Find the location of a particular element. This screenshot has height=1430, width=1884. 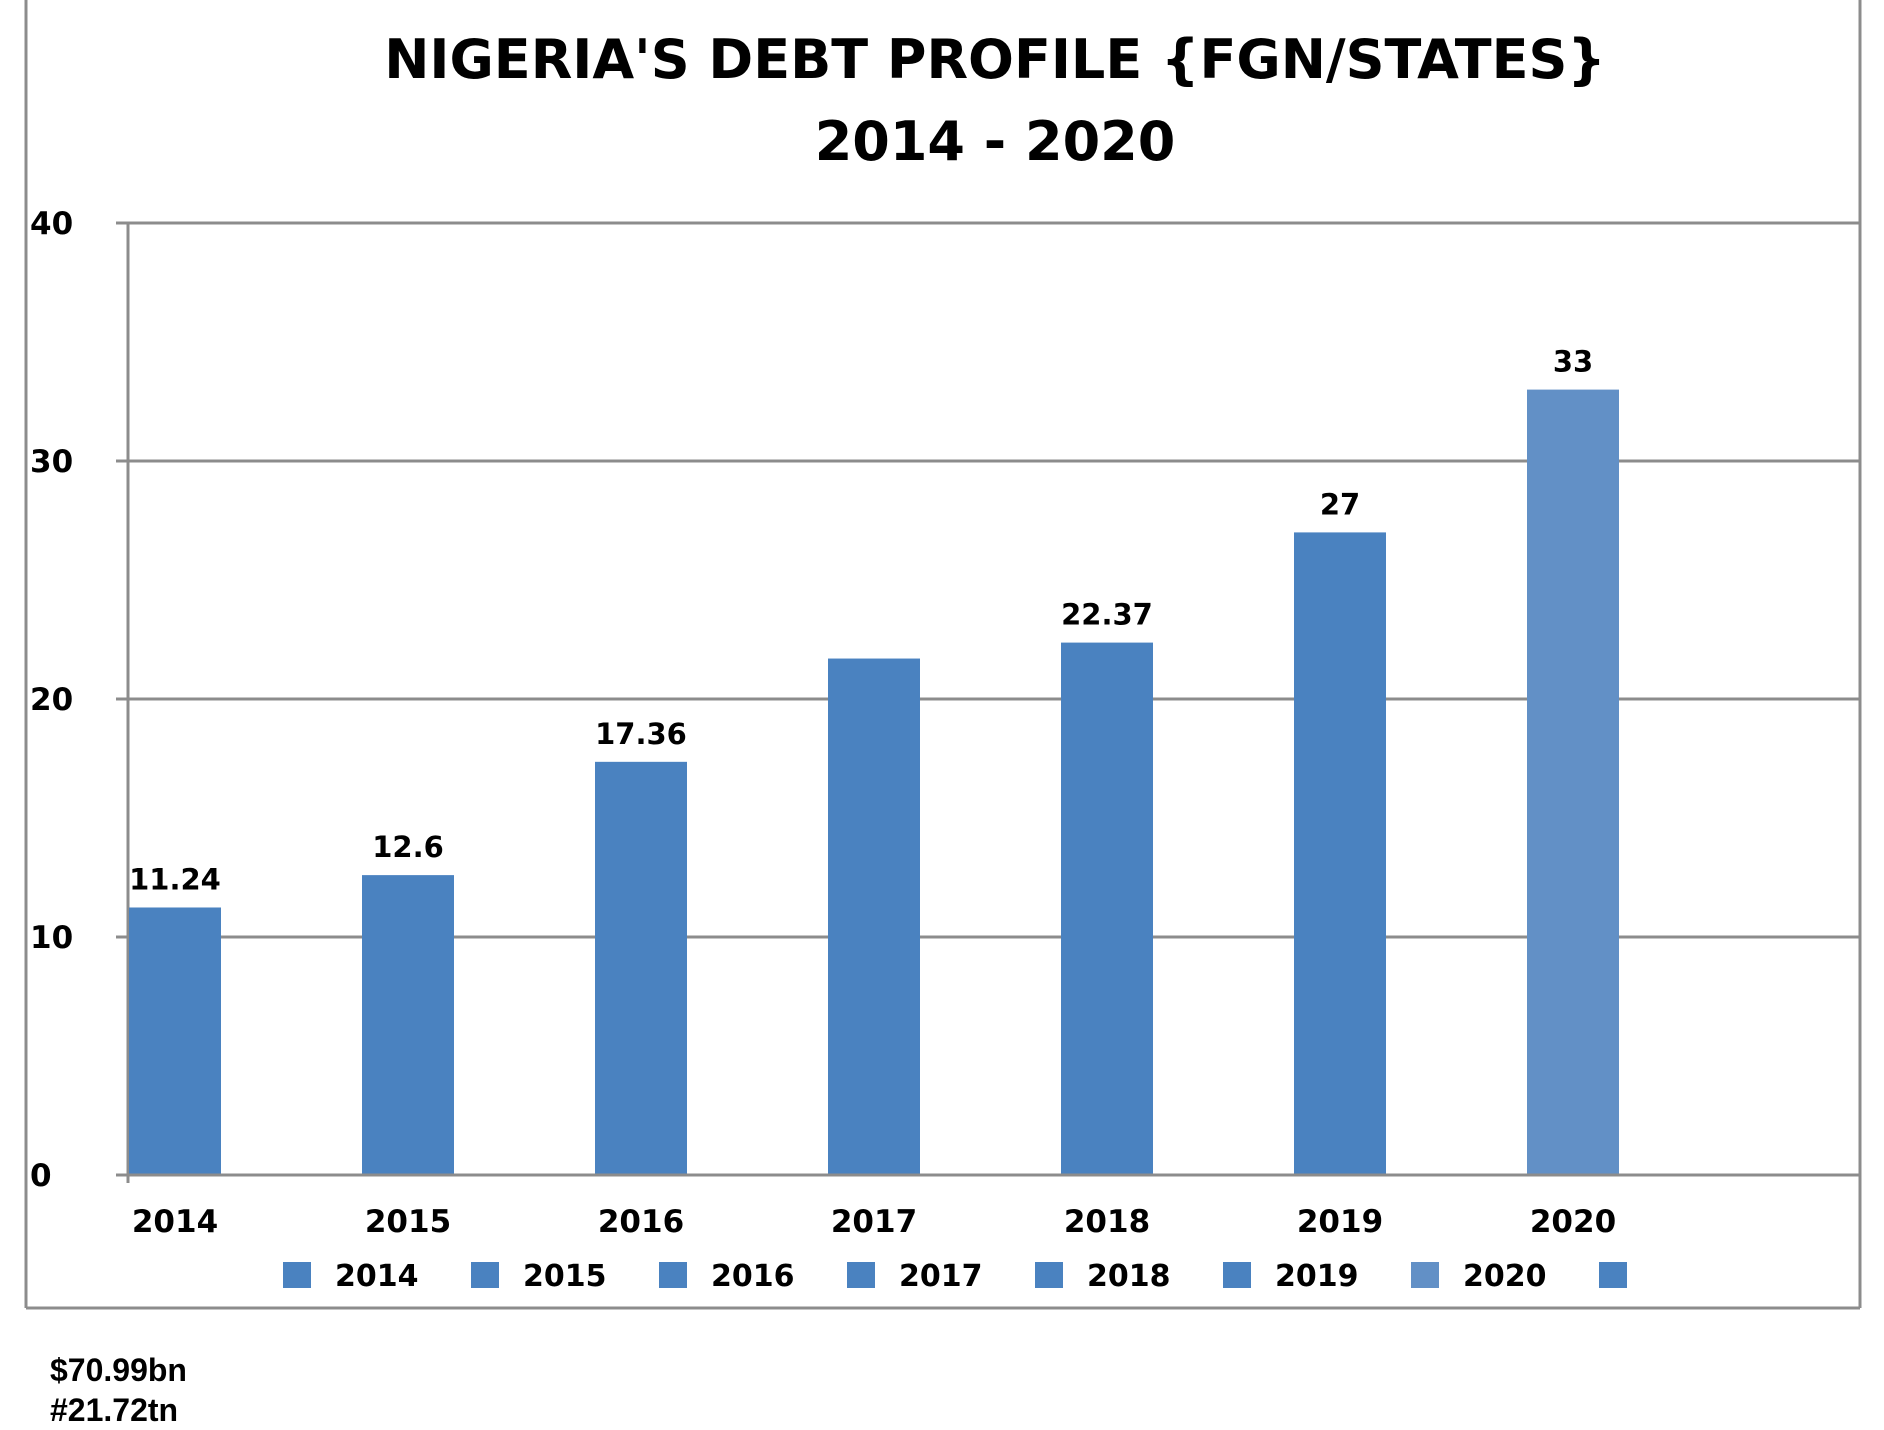

y-tick-label-40: 40 is located at coordinates (51, 224).